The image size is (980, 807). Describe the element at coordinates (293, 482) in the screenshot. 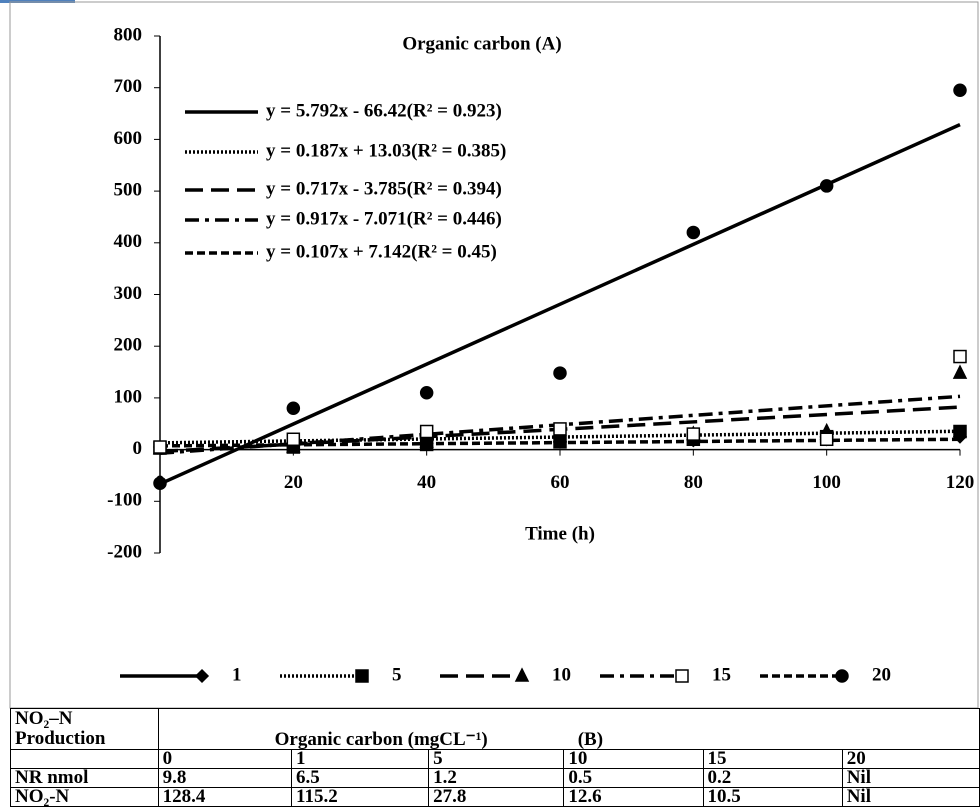

I see `x-tick-label: 20` at that location.